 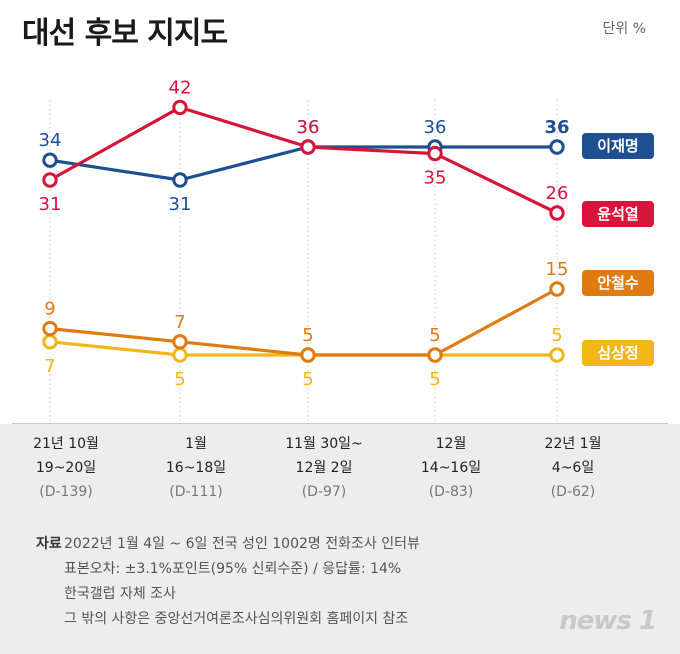 I want to click on source-label: 자료, so click(x=49, y=544).